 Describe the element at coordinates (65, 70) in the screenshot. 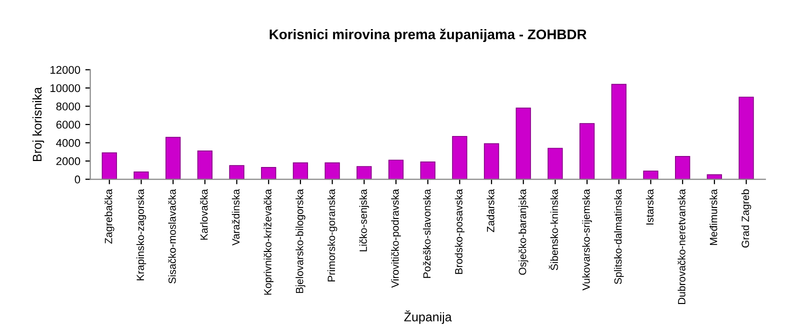

I see `y-tick-label: 12000` at that location.